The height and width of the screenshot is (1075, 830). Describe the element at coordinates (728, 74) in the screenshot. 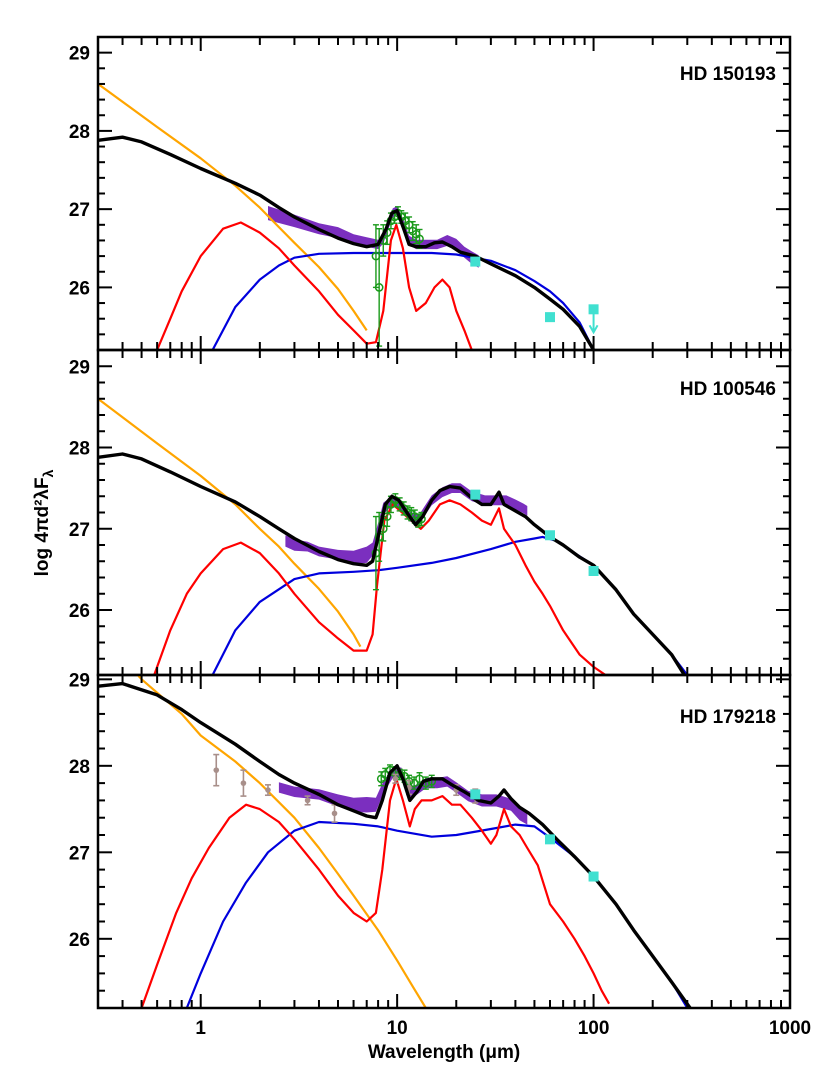

I see `panel-title: HD 150193` at that location.